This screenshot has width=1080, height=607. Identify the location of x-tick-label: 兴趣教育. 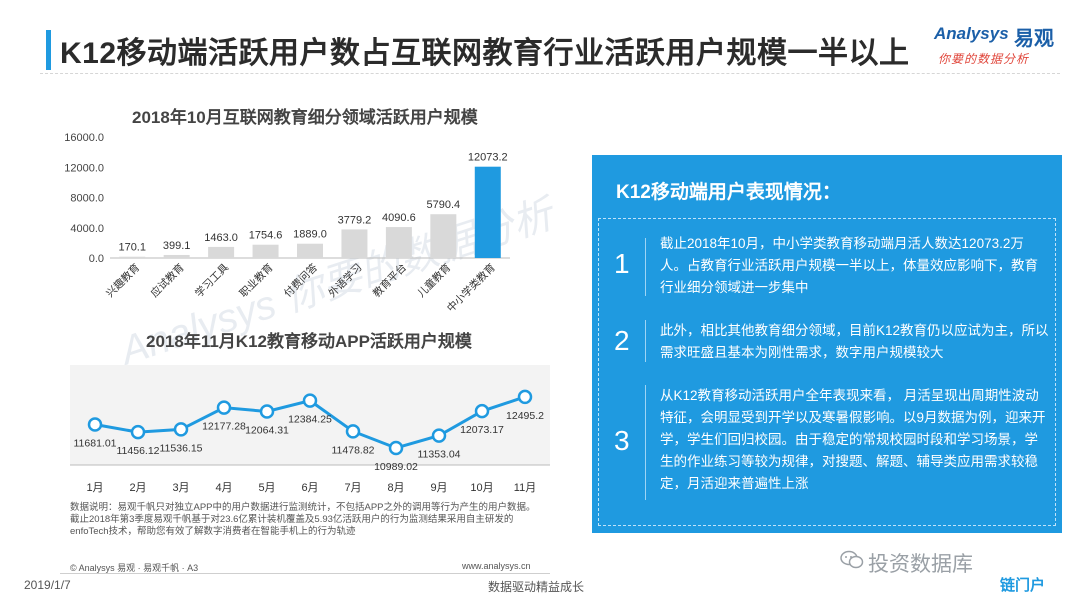
(122, 280).